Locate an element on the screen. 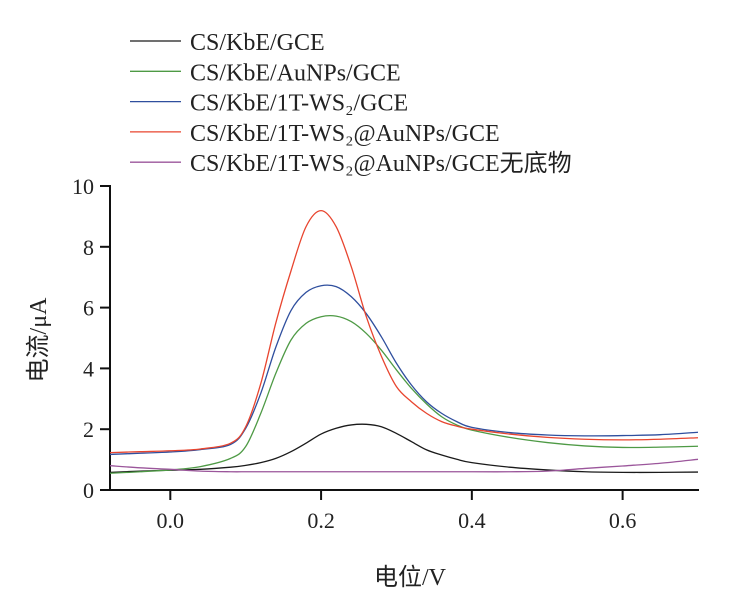 The width and height of the screenshot is (732, 604). x-axis-label: 电位/V is located at coordinates (410, 577).